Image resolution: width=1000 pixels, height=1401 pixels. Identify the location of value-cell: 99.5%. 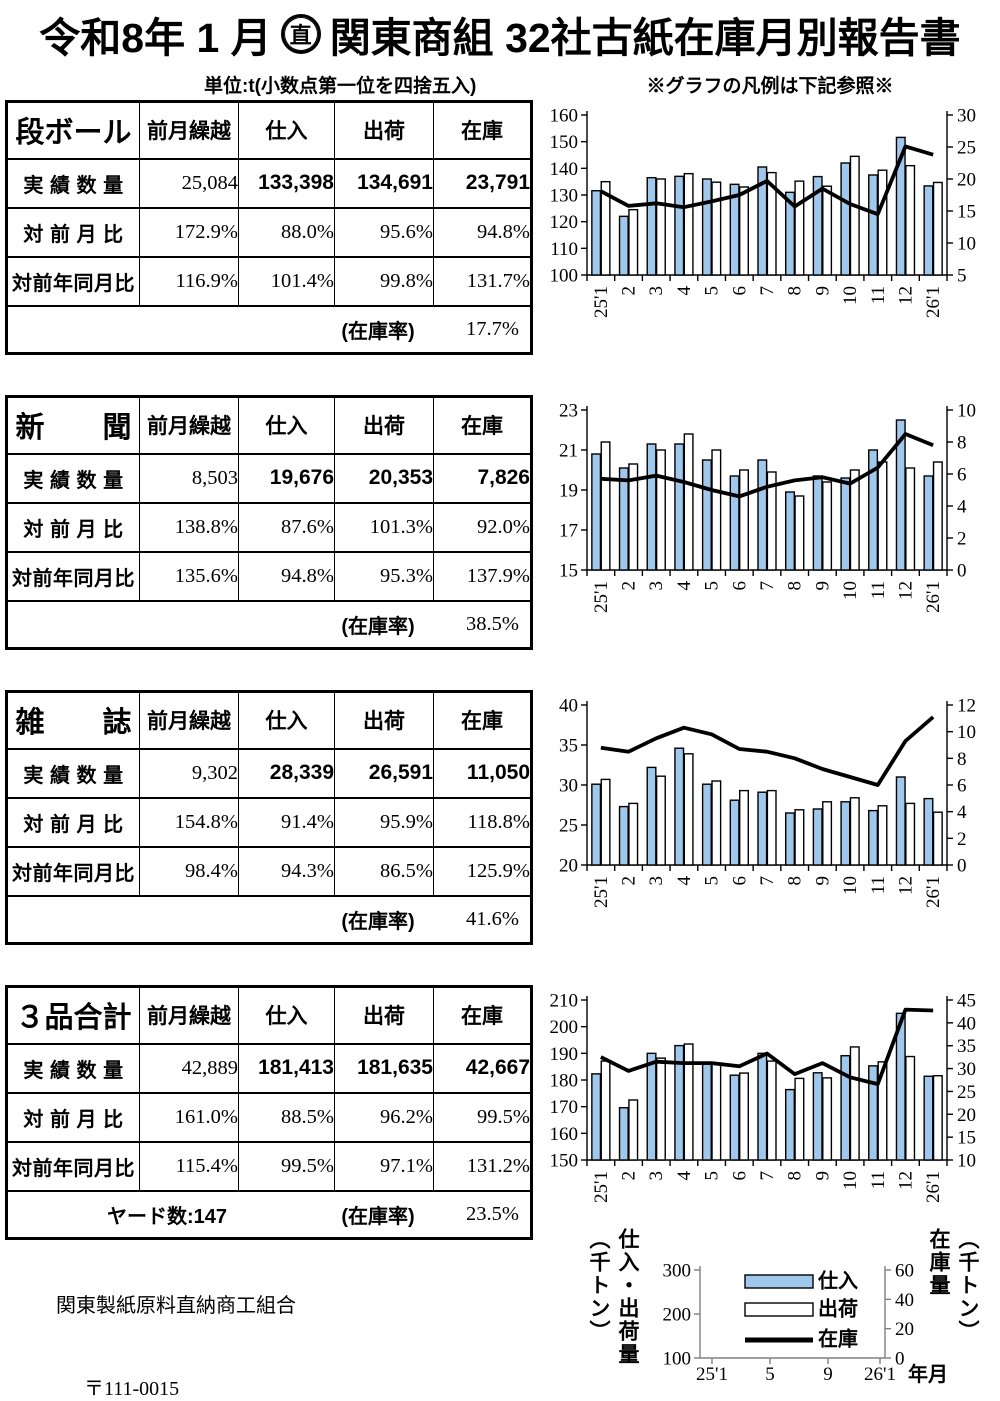
(286, 1165).